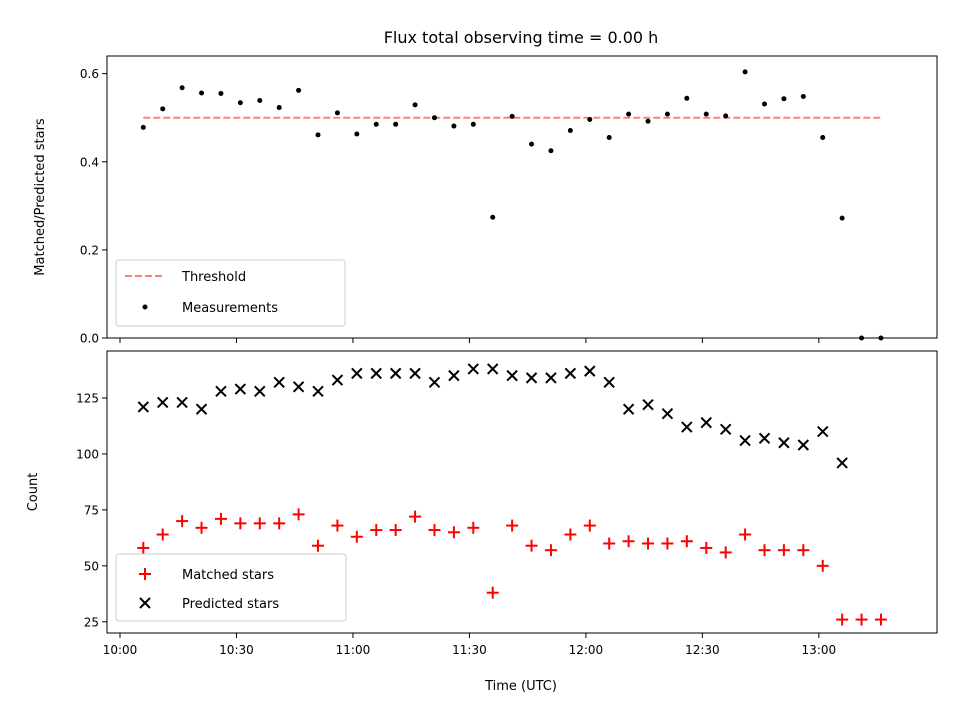 This screenshot has height=720, width=960. Describe the element at coordinates (230, 308) in the screenshot. I see `legend-measurements-label: Measurements` at that location.